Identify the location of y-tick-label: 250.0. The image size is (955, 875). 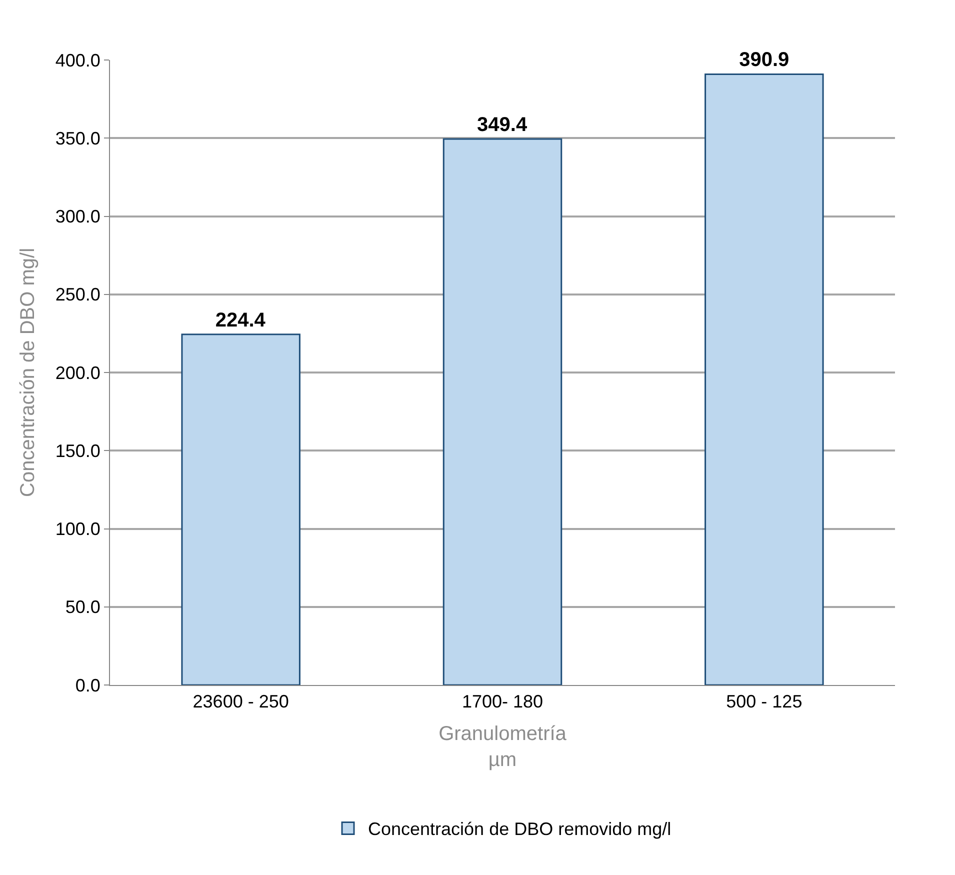
(77, 294).